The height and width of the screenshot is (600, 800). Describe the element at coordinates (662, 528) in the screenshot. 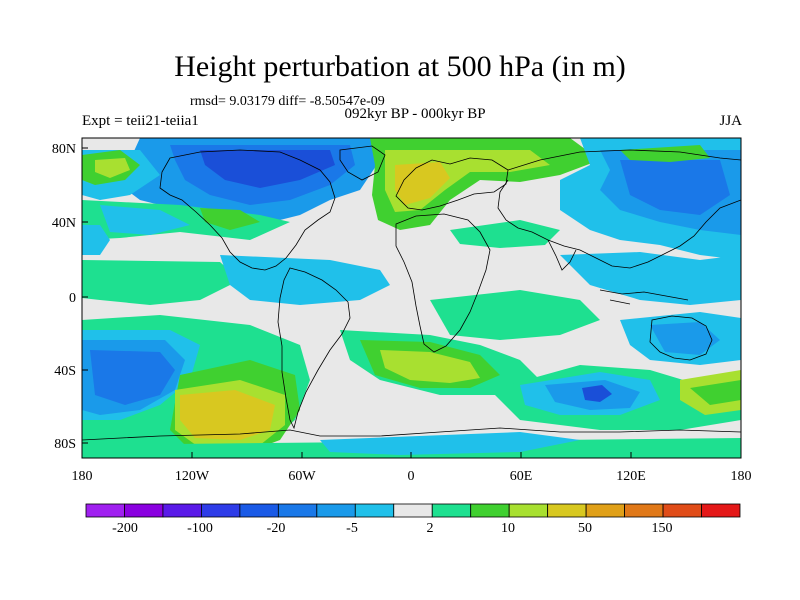

I see `colorbar-label-150: 150` at that location.